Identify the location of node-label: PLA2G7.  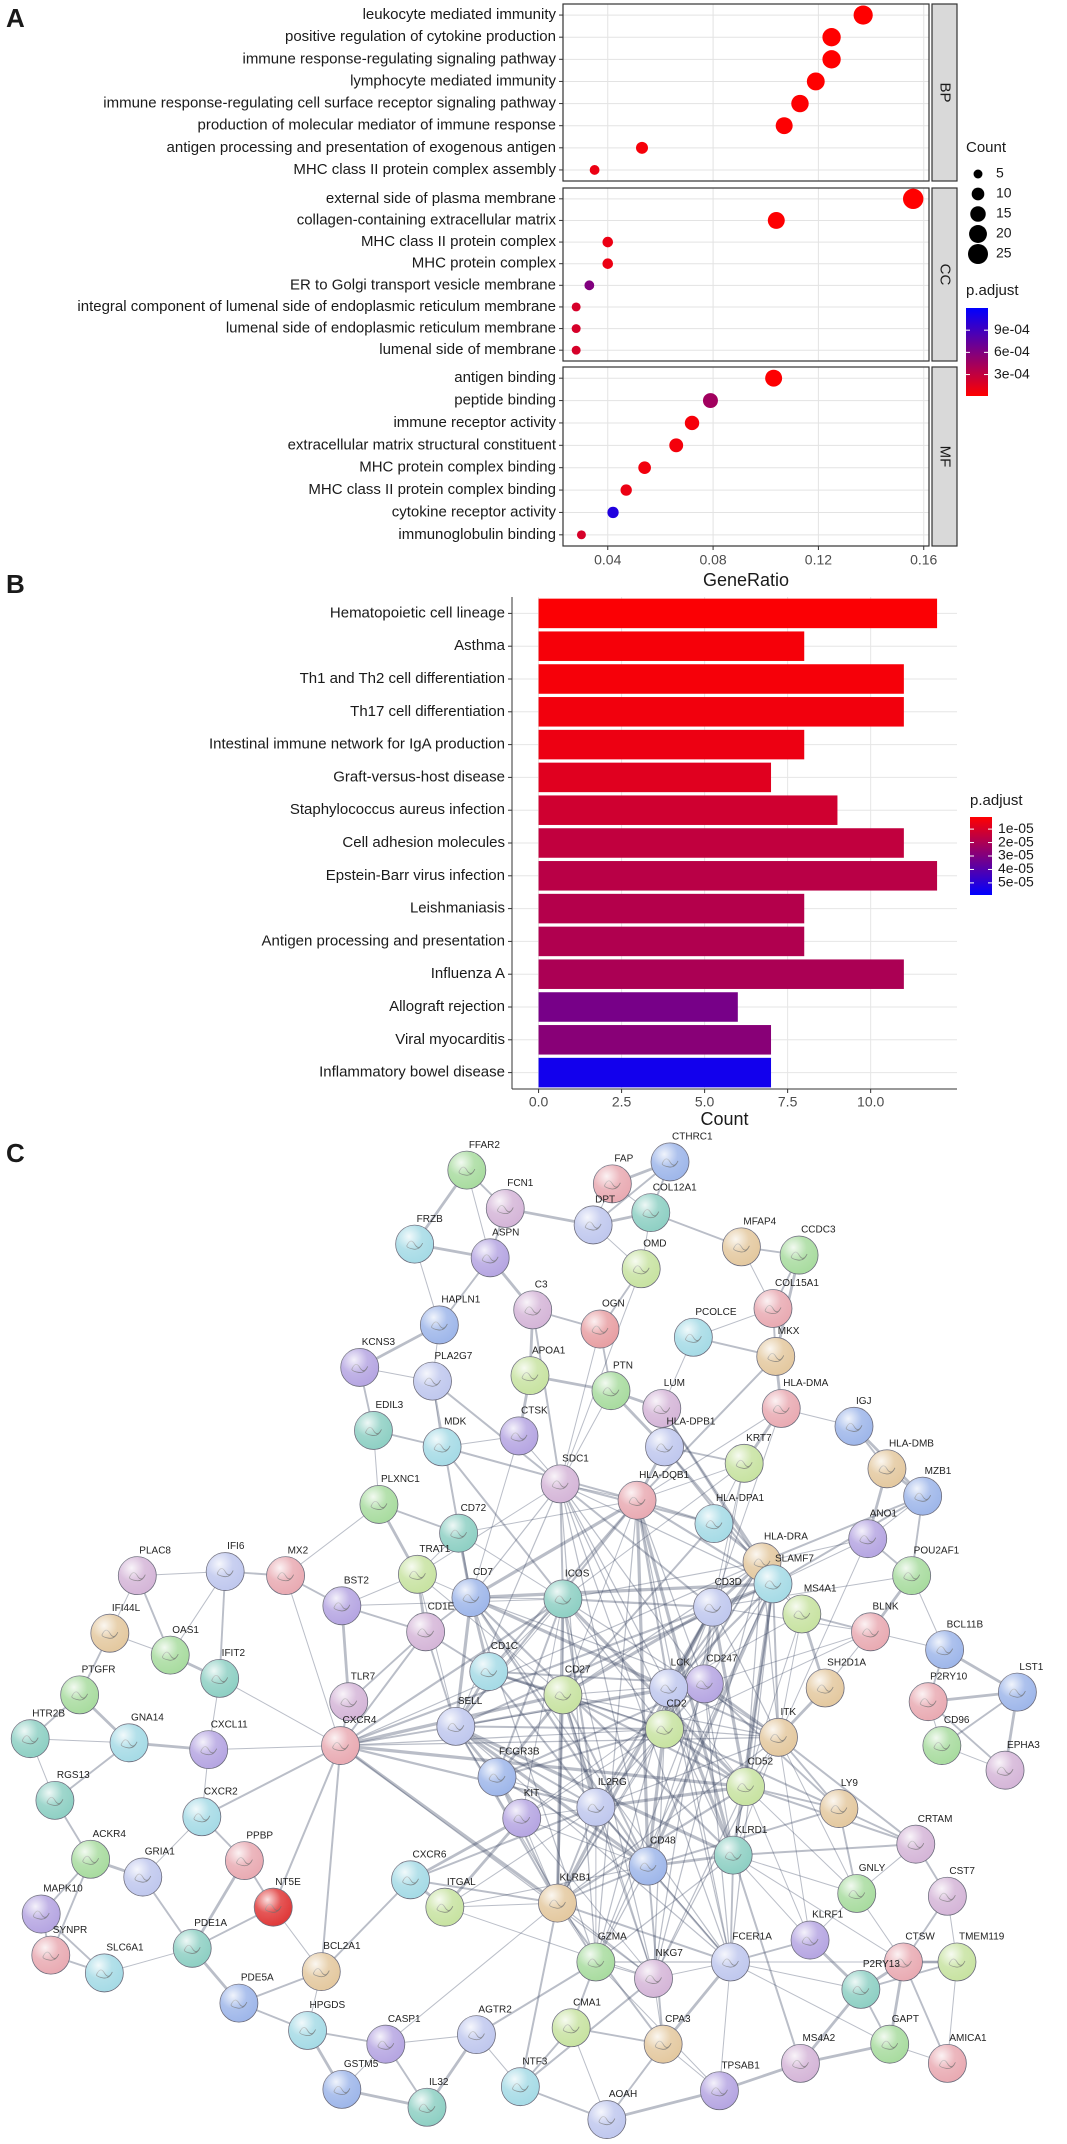
(453, 1356).